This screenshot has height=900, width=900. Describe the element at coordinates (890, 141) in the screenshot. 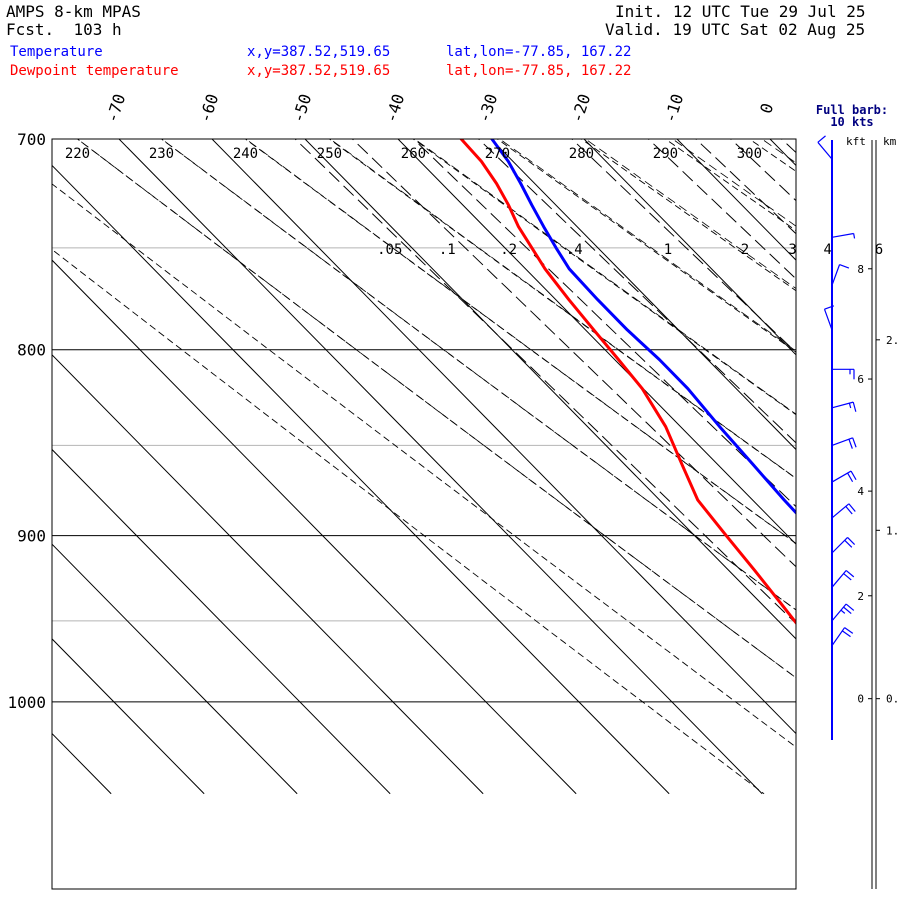

I see `km-label: km` at that location.